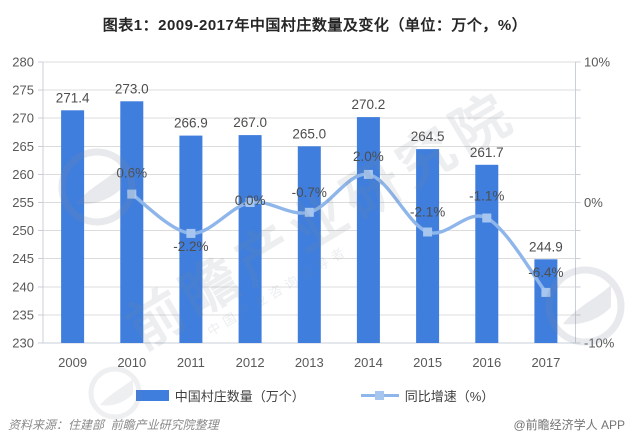 This screenshot has width=630, height=445. Describe the element at coordinates (73, 226) in the screenshot. I see `bar-2009` at that location.